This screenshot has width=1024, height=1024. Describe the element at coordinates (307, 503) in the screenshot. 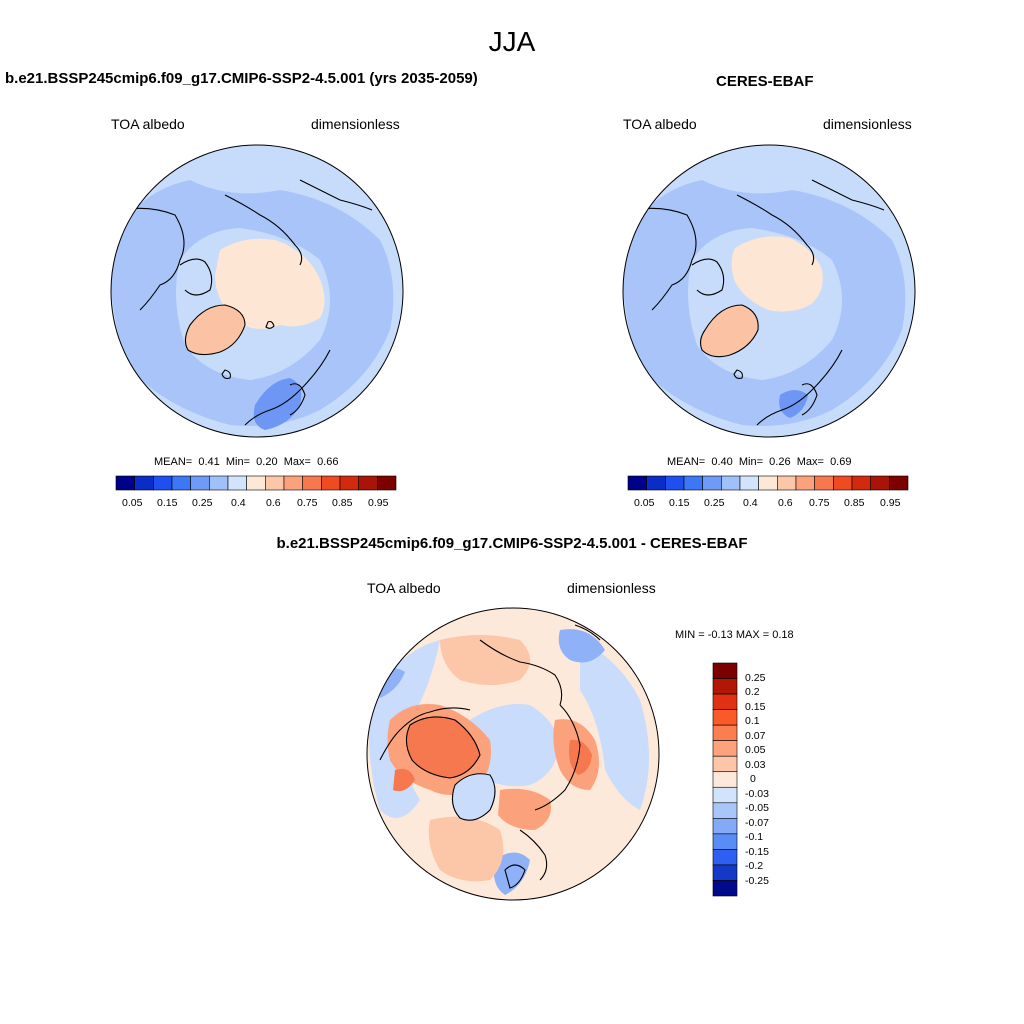

I see `cb-left-tick: 0.75` at that location.